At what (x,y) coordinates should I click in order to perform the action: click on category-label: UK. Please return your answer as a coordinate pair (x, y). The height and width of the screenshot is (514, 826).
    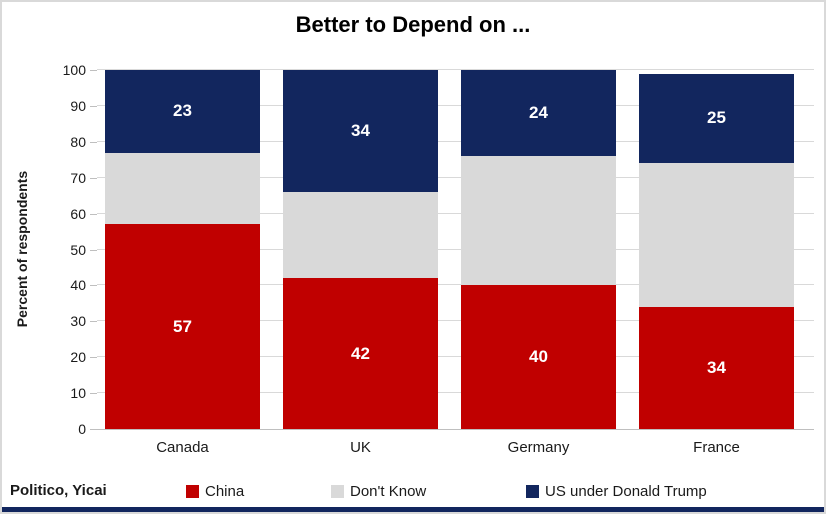
    Looking at the image, I should click on (360, 447).